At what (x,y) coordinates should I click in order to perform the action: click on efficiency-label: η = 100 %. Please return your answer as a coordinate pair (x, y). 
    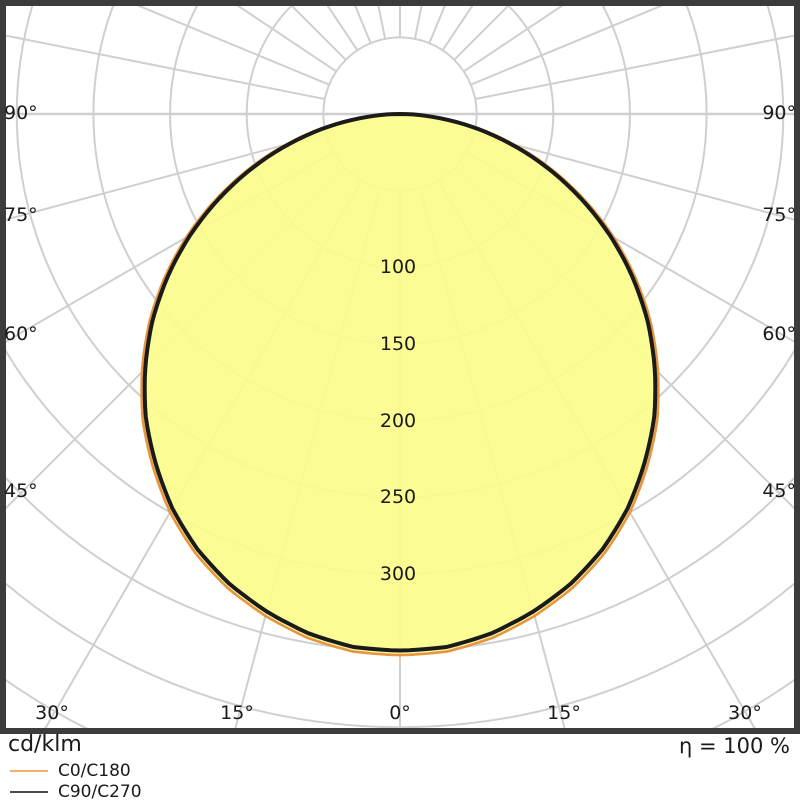
    Looking at the image, I should click on (734, 746).